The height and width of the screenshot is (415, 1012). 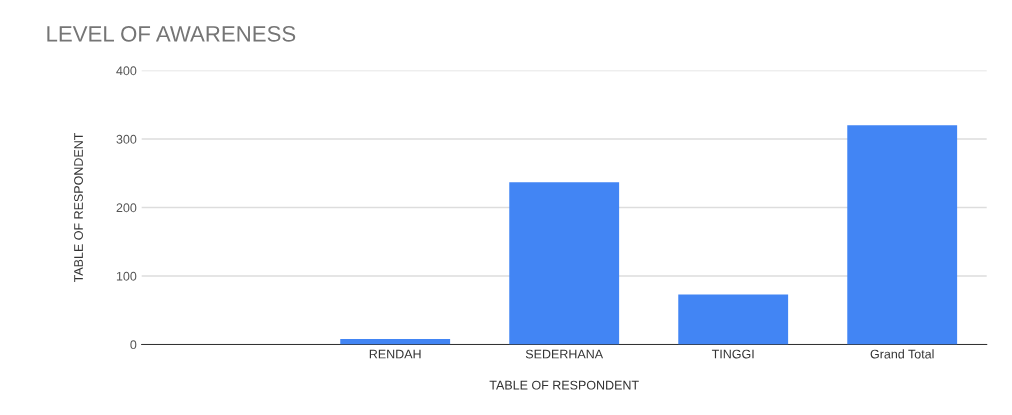 I want to click on y-tick-label: 0, so click(x=133, y=345).